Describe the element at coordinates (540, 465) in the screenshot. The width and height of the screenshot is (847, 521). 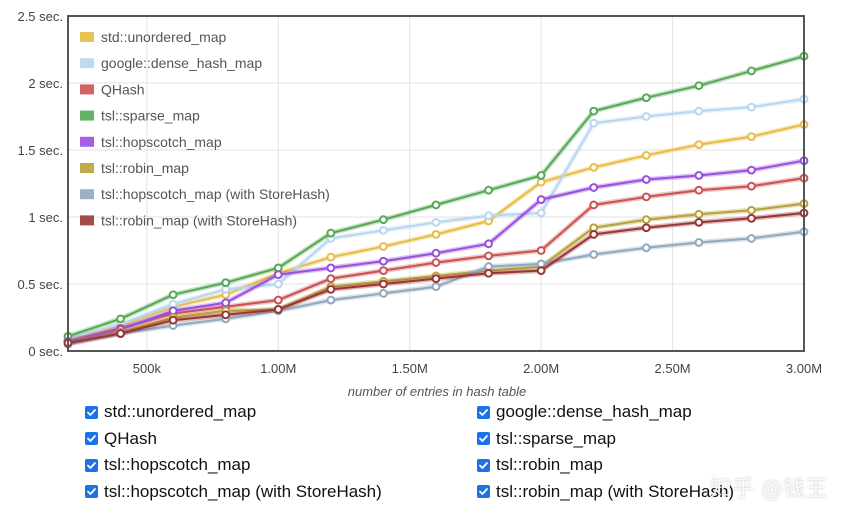
I see `series-toggle: tsl::robin_map` at that location.